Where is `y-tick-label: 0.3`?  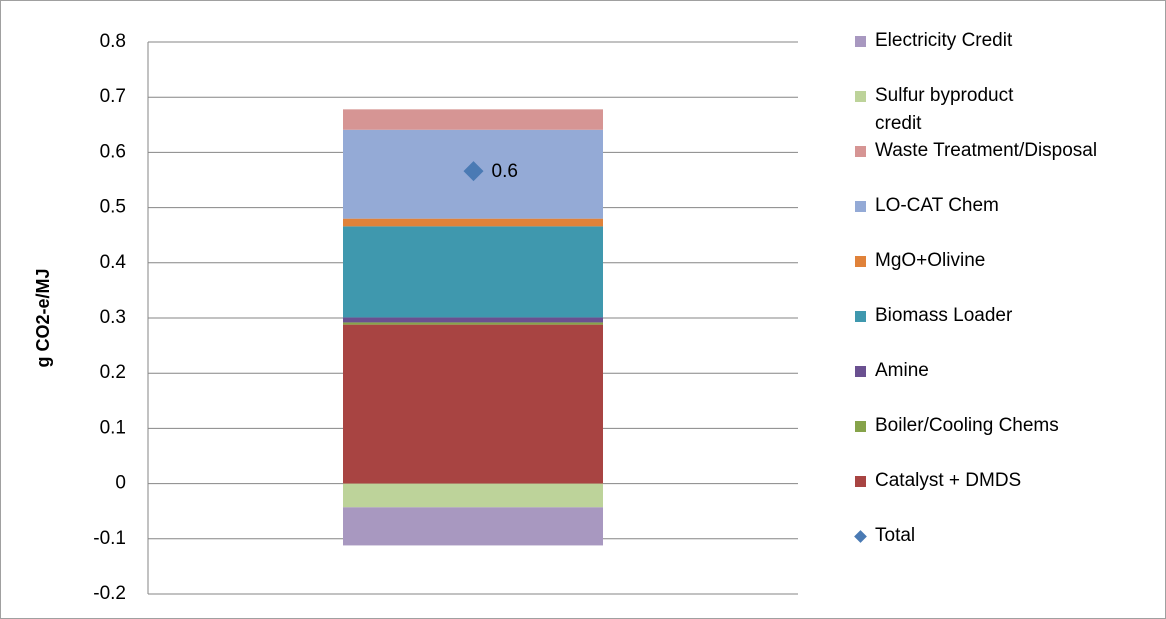
y-tick-label: 0.3 is located at coordinates (113, 317).